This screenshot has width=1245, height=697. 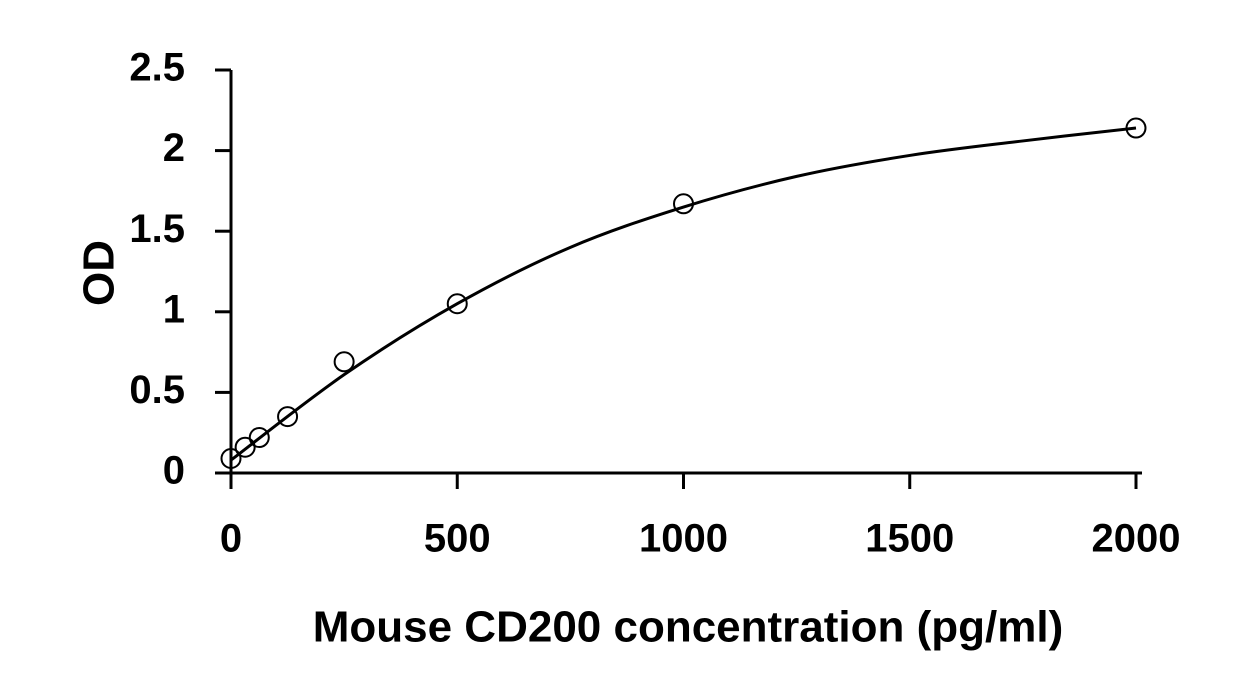 I want to click on y-tick-label: 0, so click(x=174, y=471).